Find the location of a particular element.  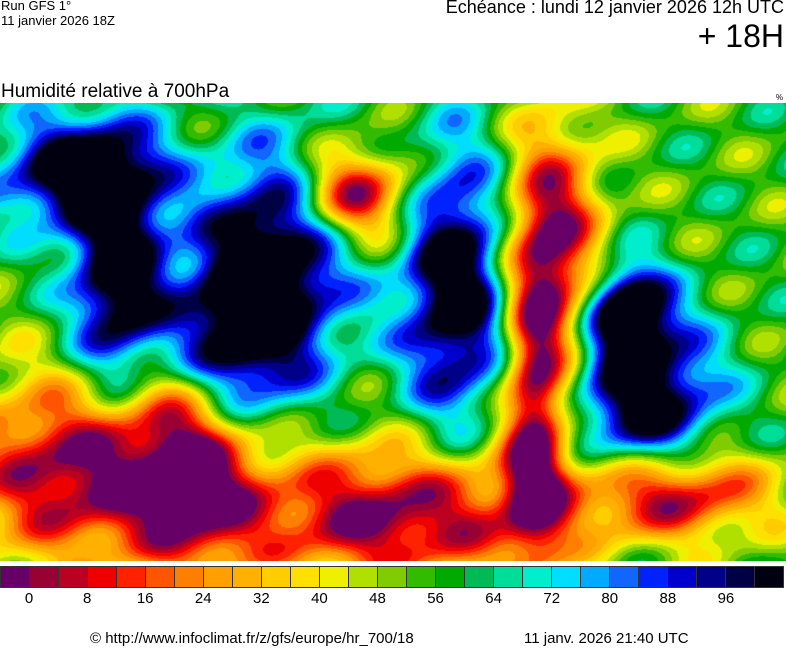

legend-tick: 96 is located at coordinates (726, 598).